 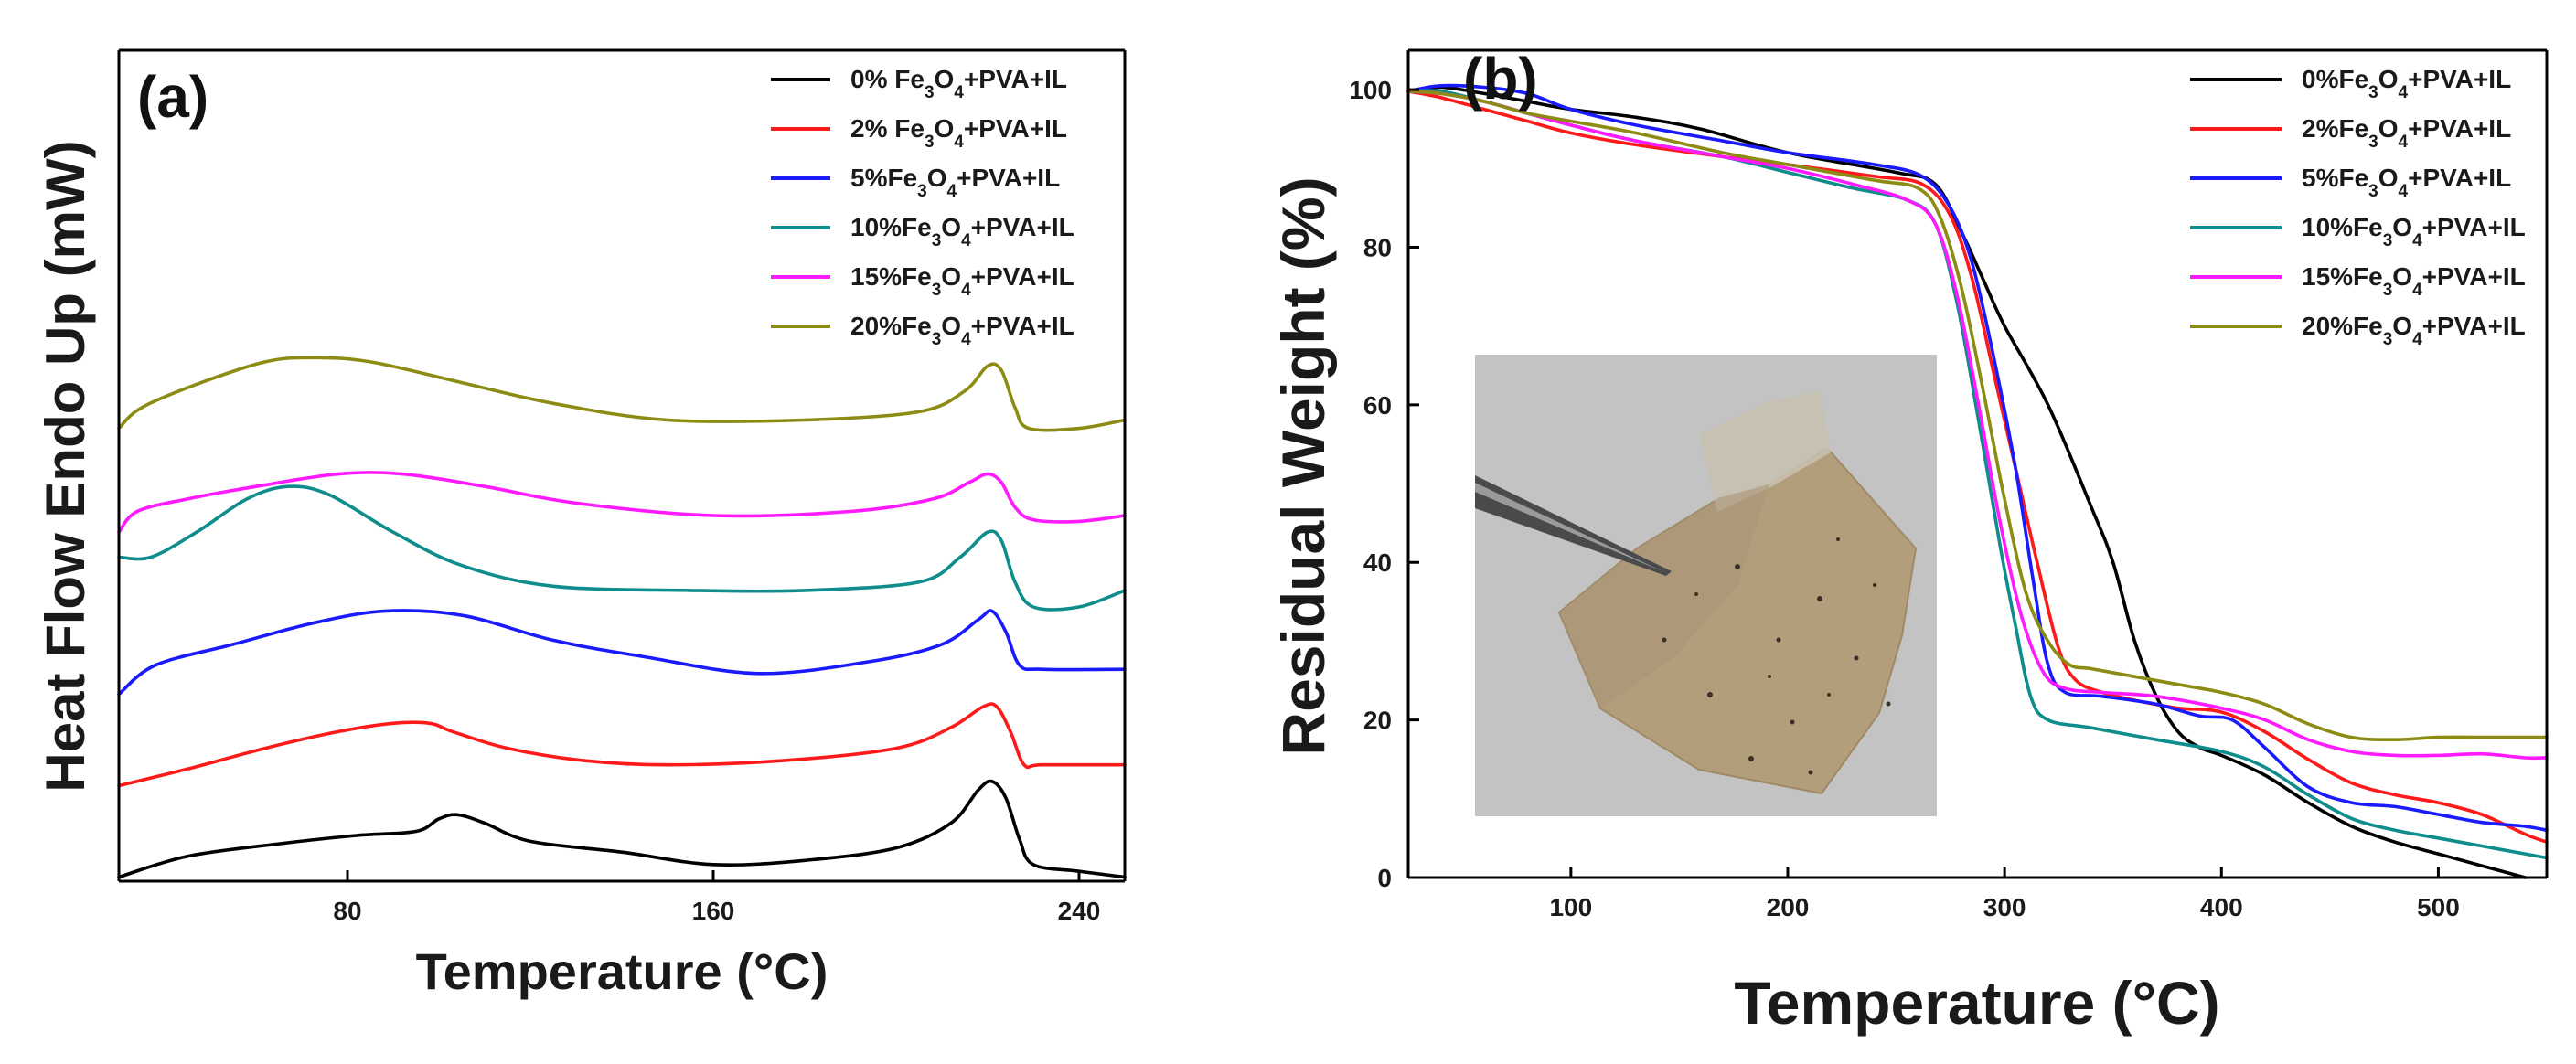 I want to click on panel-b-legend-sub2-1: 4, so click(x=2404, y=142).